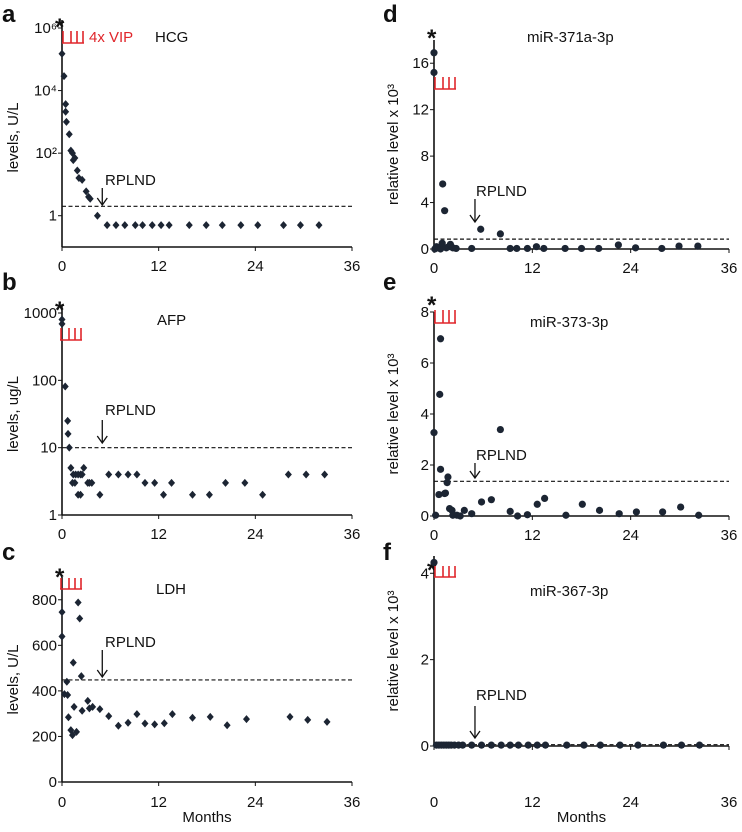 This screenshot has width=742, height=832. Describe the element at coordinates (44, 691) in the screenshot. I see `y-tick-label: 400` at that location.